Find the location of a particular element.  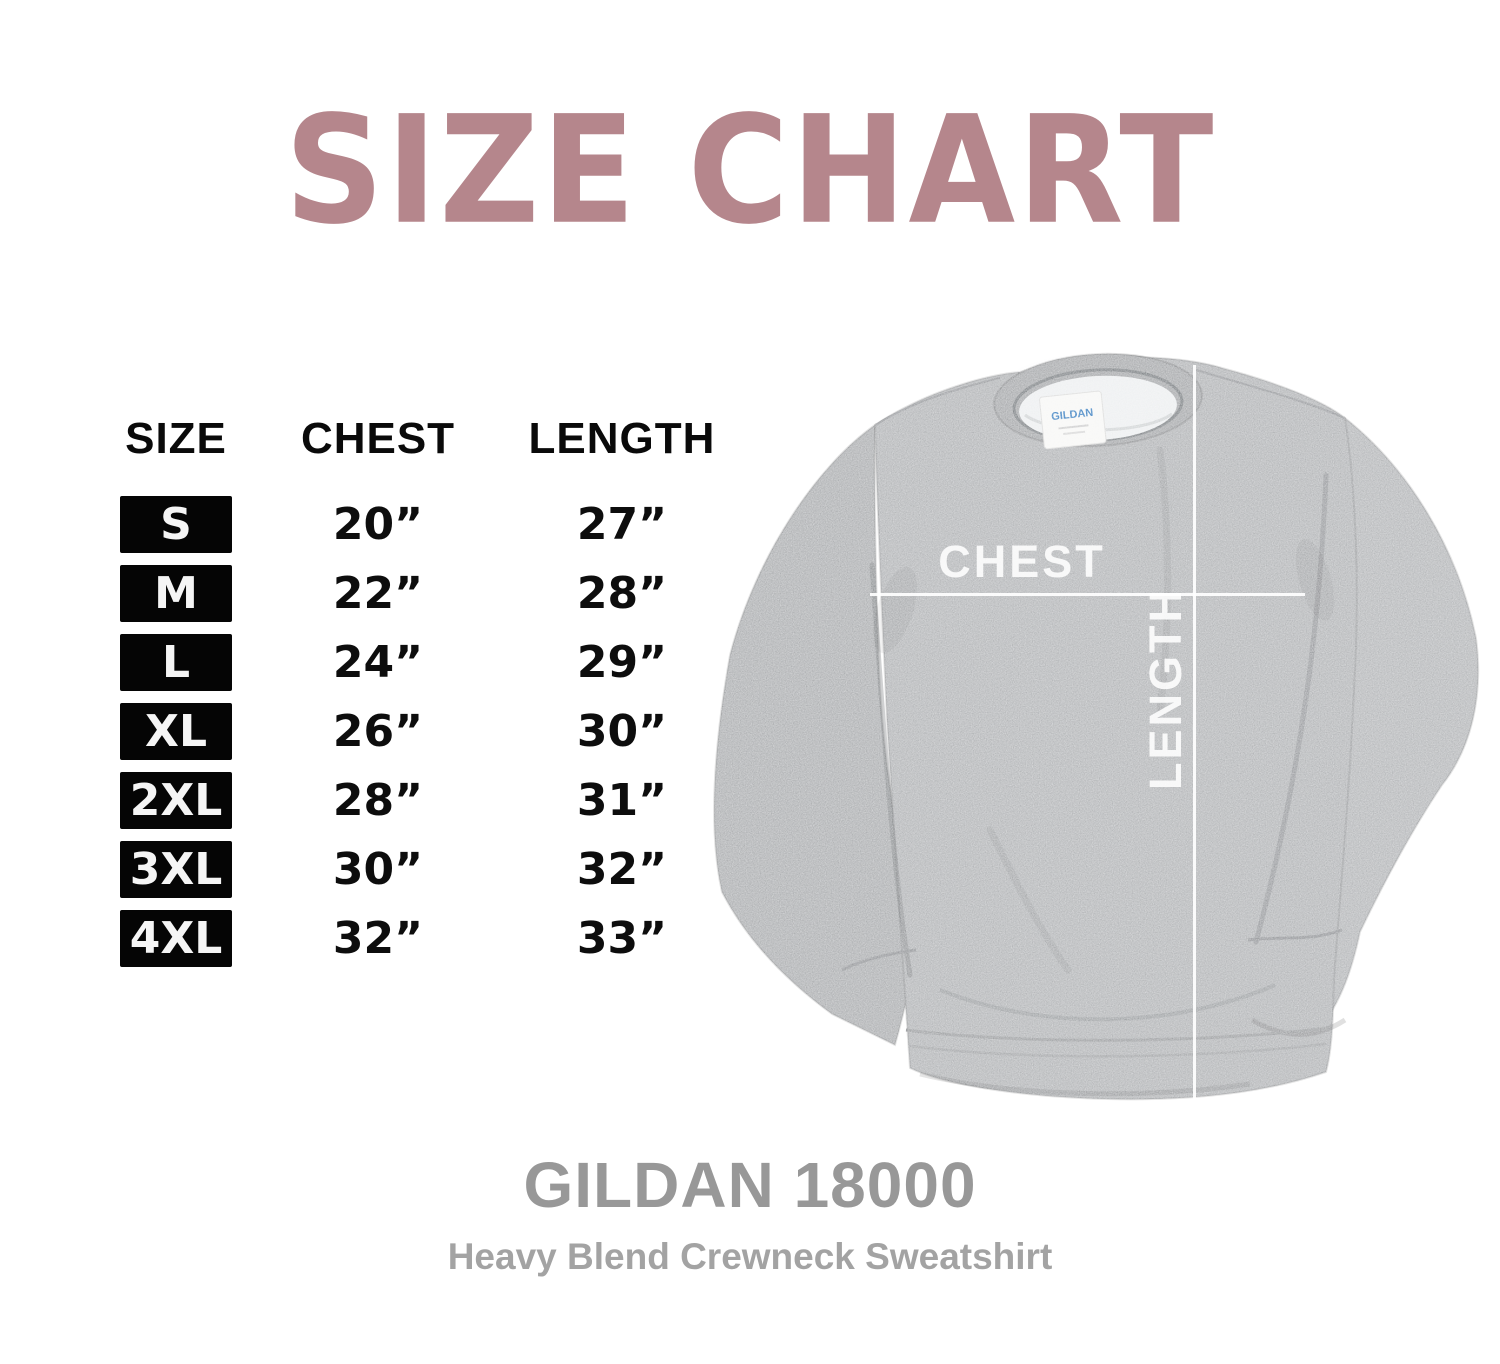

length-value: 32” is located at coordinates (622, 869).